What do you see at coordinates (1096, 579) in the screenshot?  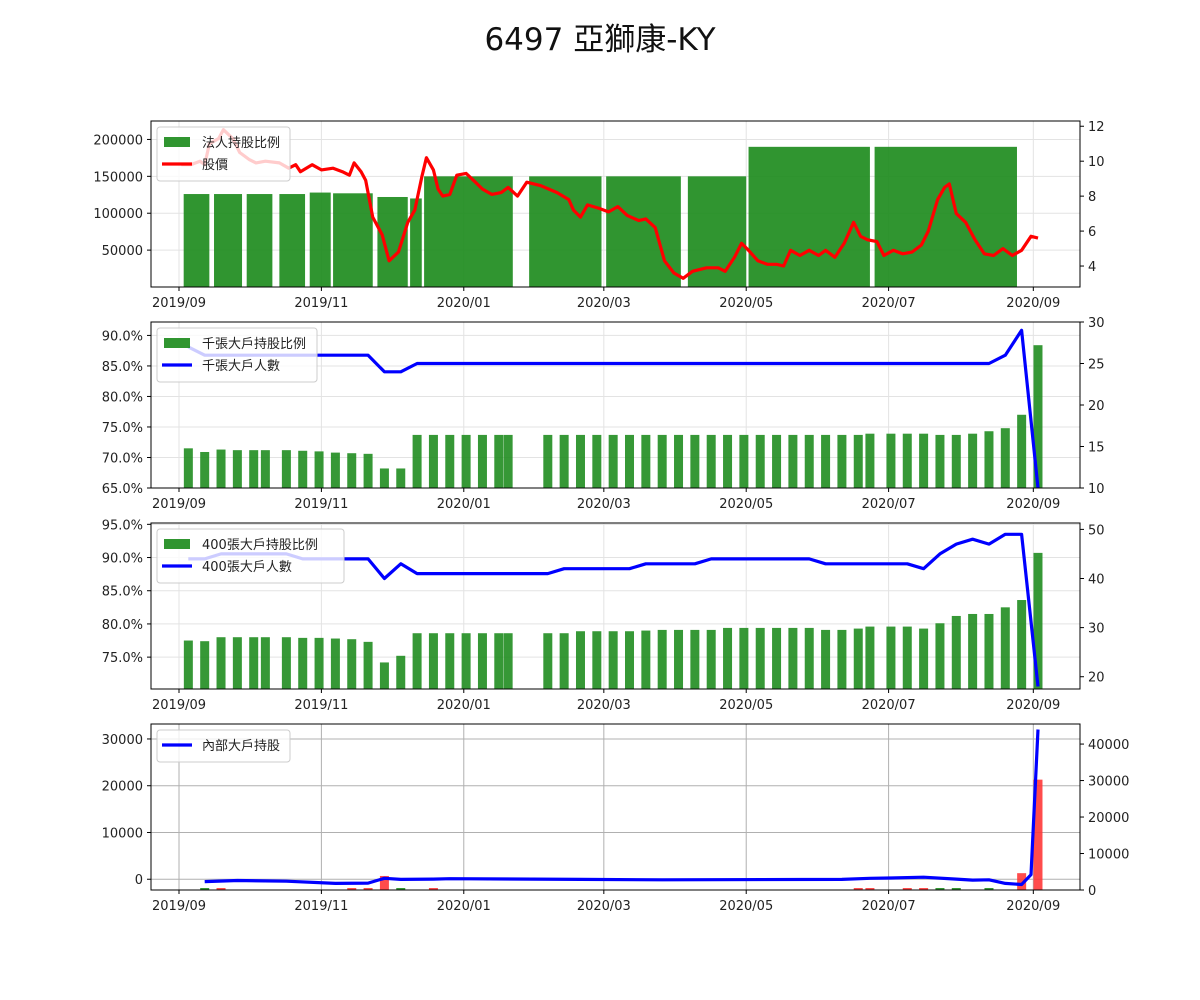 I see `ytick-right-label: 40` at bounding box center [1096, 579].